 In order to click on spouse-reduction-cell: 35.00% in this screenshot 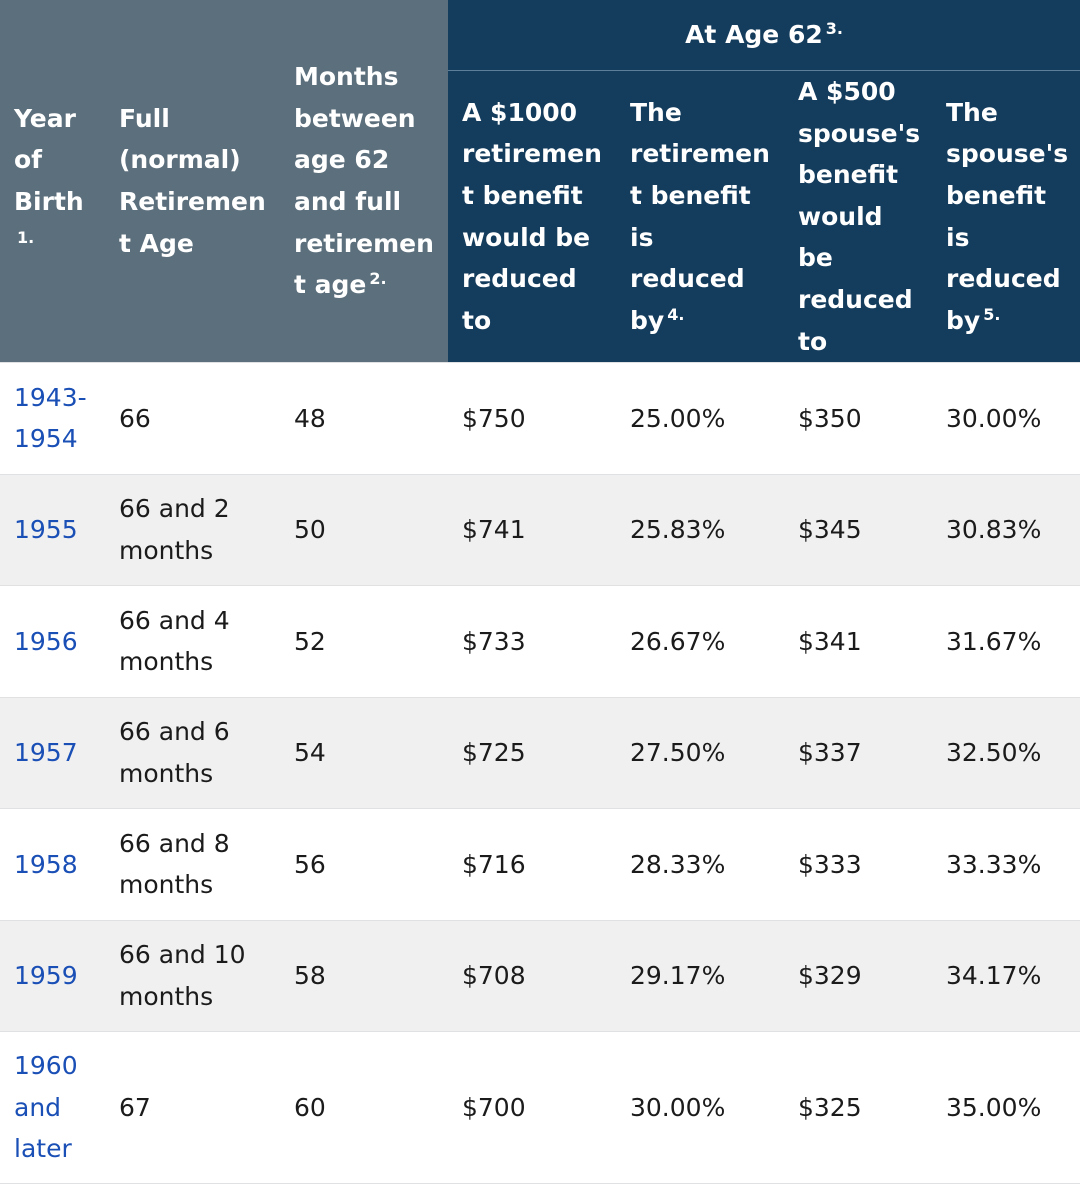, I will do `click(1006, 1107)`.